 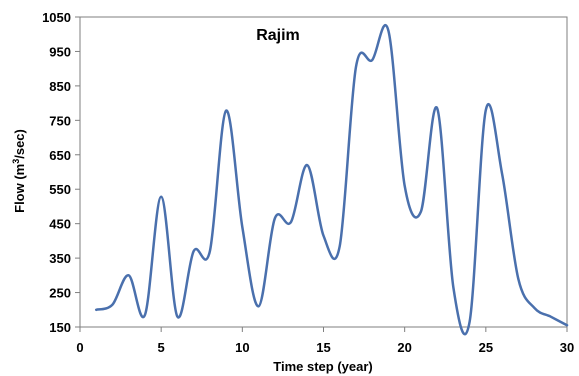 What do you see at coordinates (60, 327) in the screenshot?
I see `y-tick-label: 150` at bounding box center [60, 327].